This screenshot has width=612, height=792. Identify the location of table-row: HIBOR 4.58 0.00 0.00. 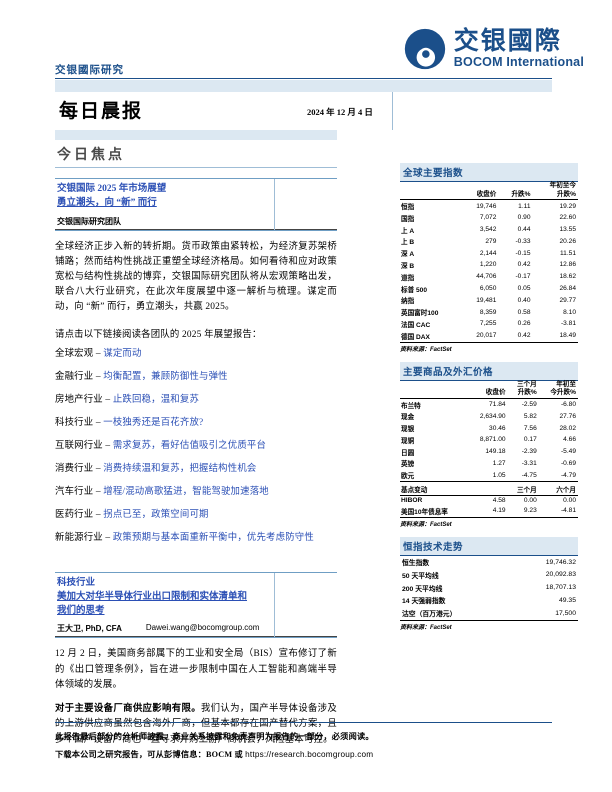
(488, 501).